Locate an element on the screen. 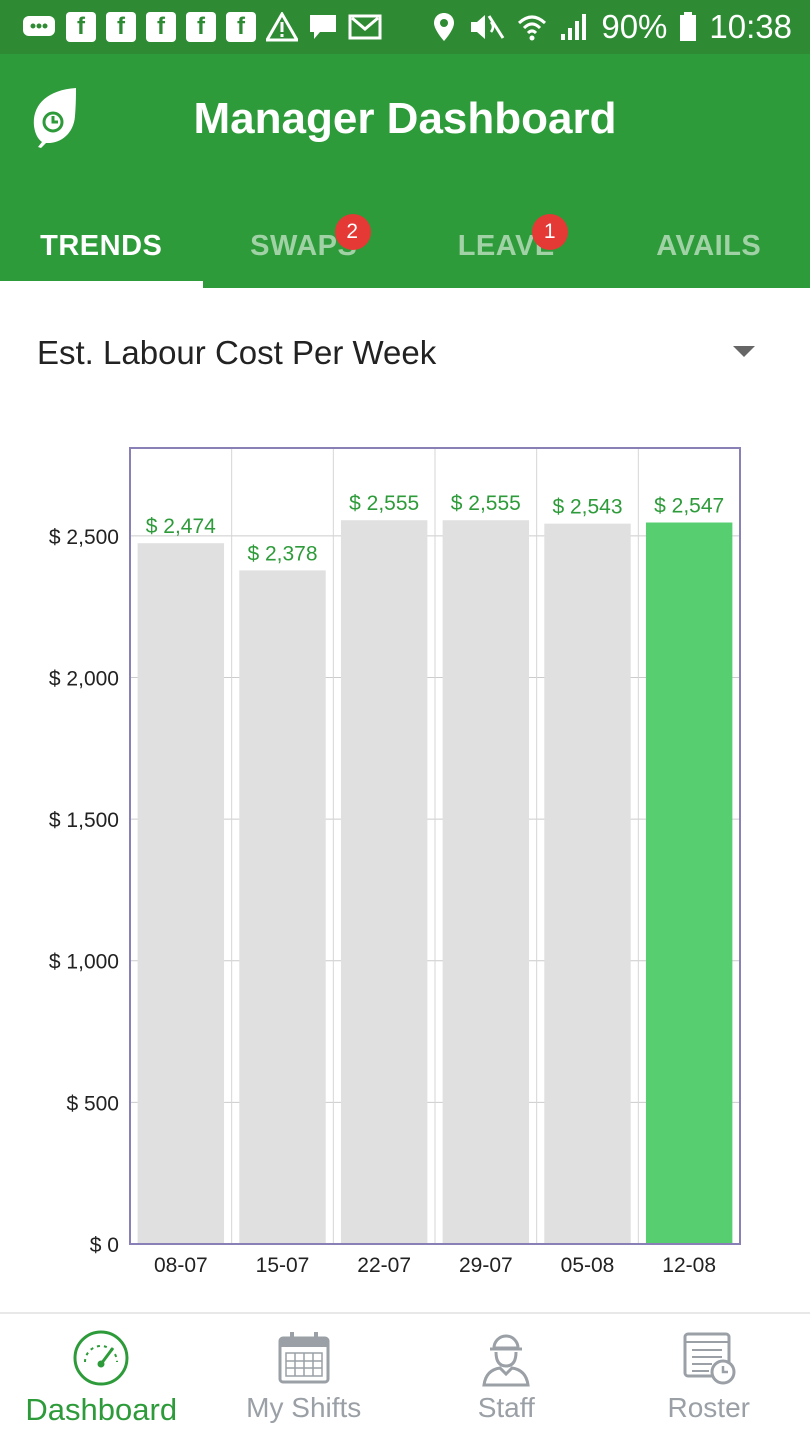 The width and height of the screenshot is (810, 1440). mute-icon is located at coordinates (486, 27).